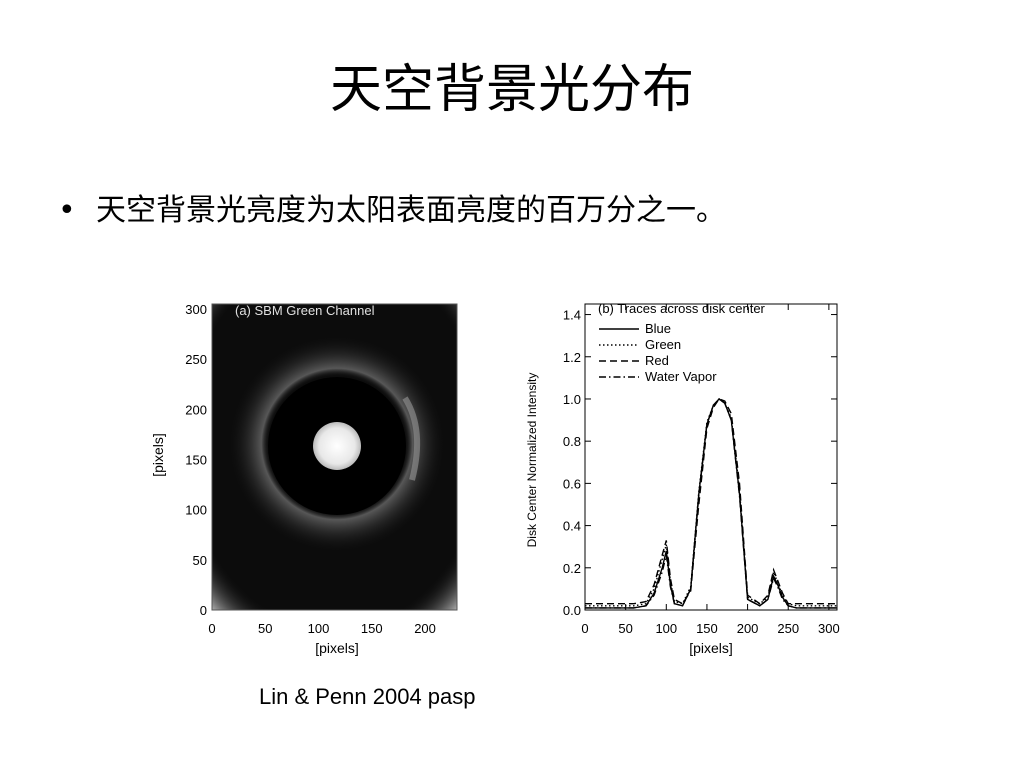  I want to click on bullet-item: • 天空背景光亮度为太阳表面亮度的百万分之一。, so click(392, 211).